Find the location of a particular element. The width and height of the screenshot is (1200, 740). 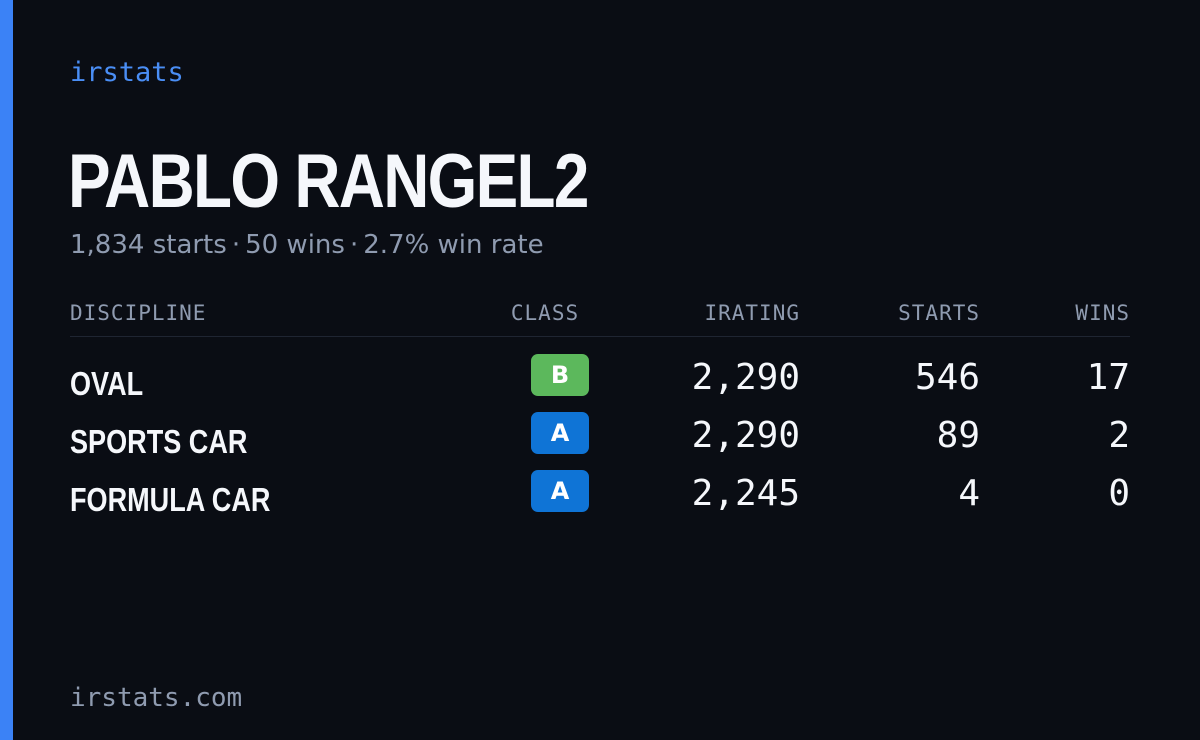

discipline-name: FORMULA CAR is located at coordinates (170, 499).